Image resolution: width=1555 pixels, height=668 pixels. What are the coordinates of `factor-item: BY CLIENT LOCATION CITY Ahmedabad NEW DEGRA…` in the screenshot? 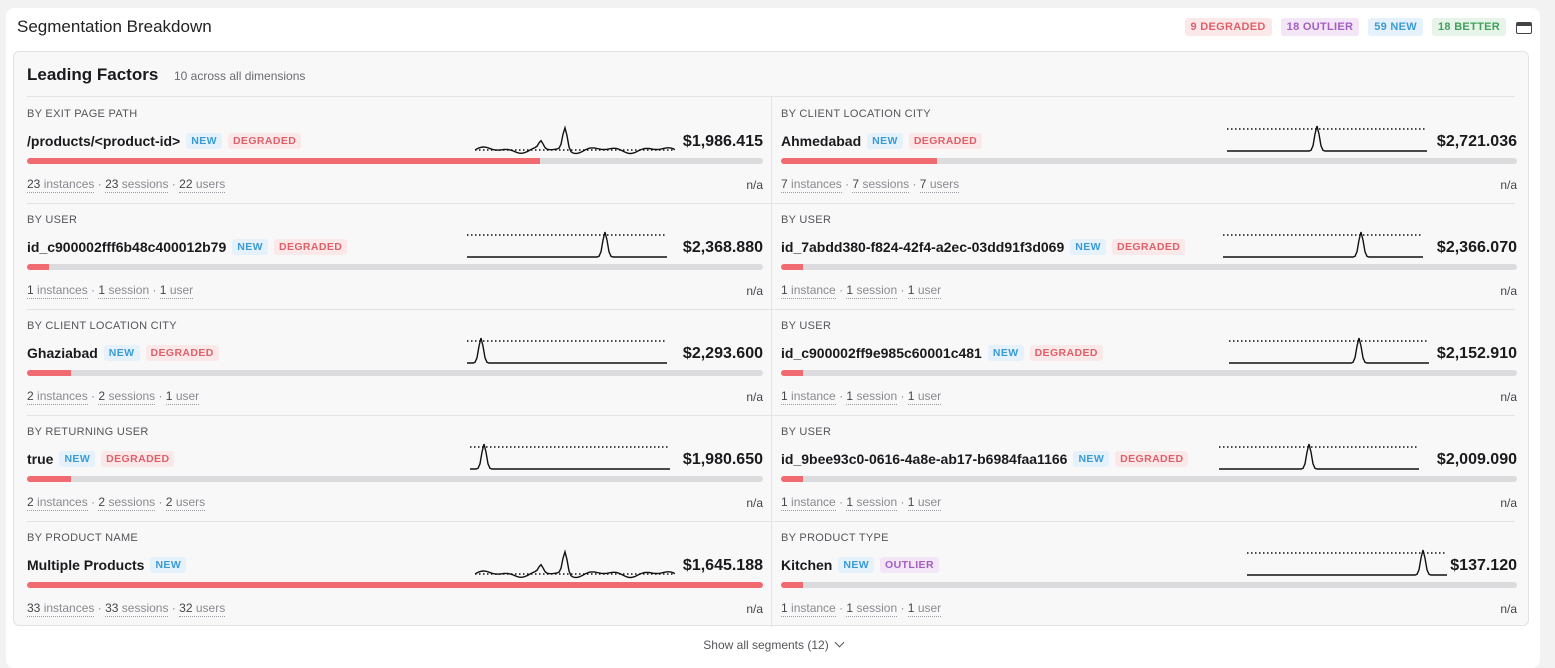 It's located at (1149, 150).